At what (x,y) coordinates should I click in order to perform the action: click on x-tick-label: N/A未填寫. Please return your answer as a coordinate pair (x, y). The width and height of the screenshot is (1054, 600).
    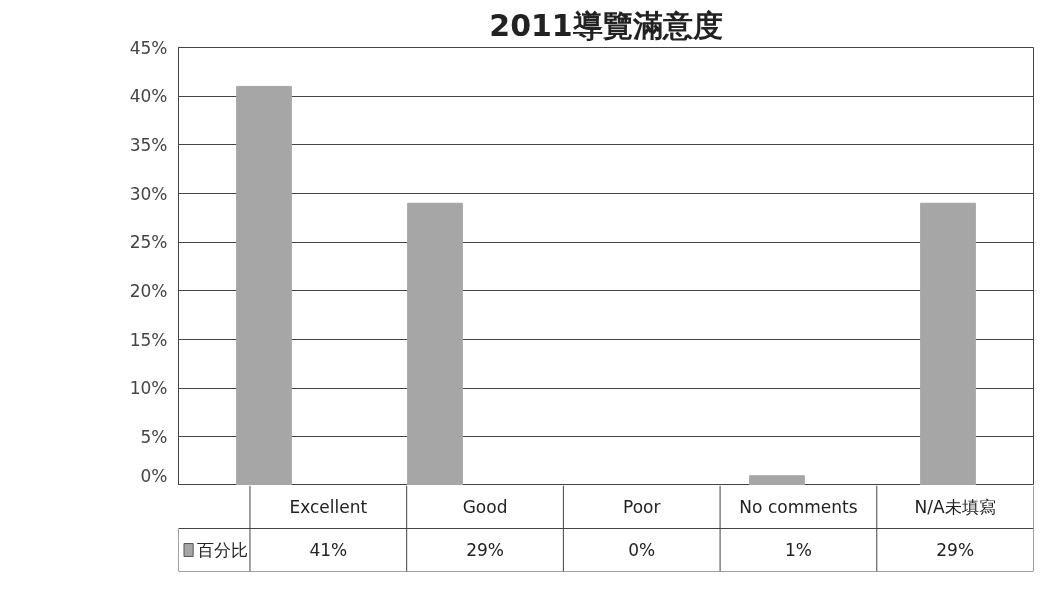
    Looking at the image, I should click on (955, 507).